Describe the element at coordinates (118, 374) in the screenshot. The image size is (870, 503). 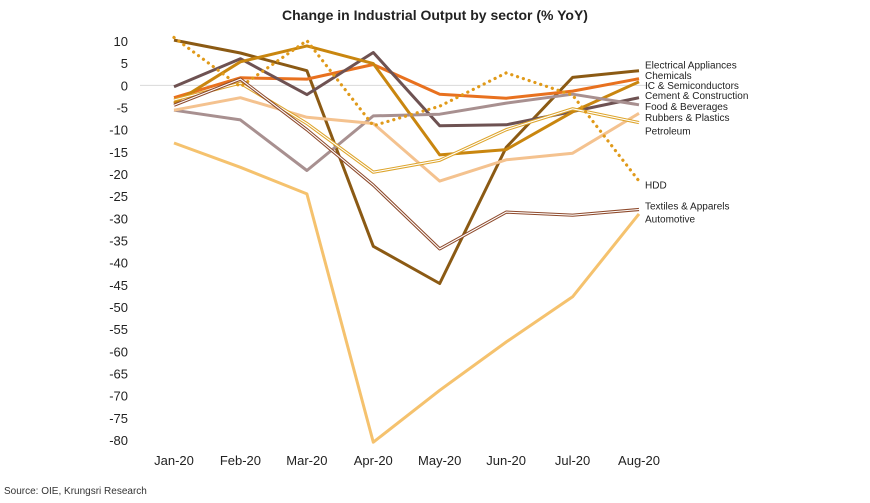
I see `y-tick-label: -65` at that location.